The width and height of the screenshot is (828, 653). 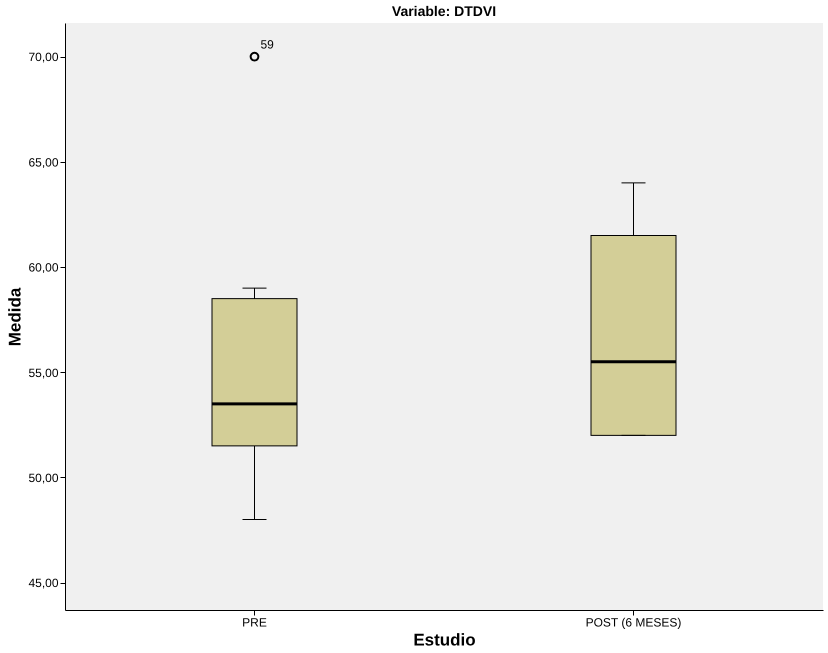 What do you see at coordinates (43, 373) in the screenshot?
I see `y-tick-label: 55,00` at bounding box center [43, 373].